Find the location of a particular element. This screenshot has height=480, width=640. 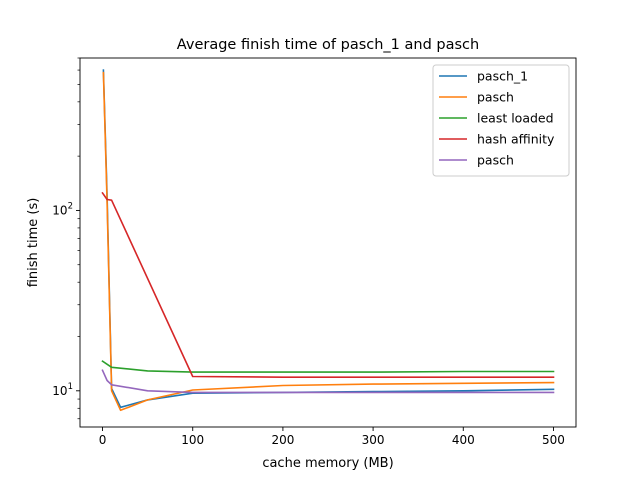

x-tick-label-4: 400 is located at coordinates (463, 440).